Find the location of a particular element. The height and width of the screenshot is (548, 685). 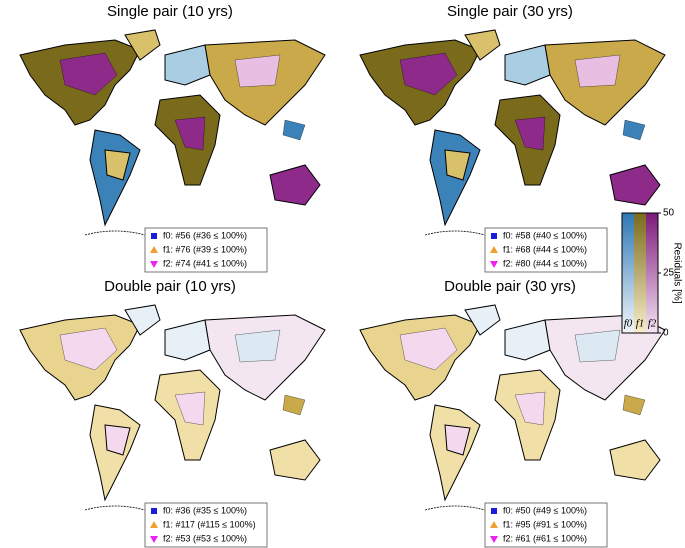

colorbar-label: Residuals [%] is located at coordinates (676, 272).